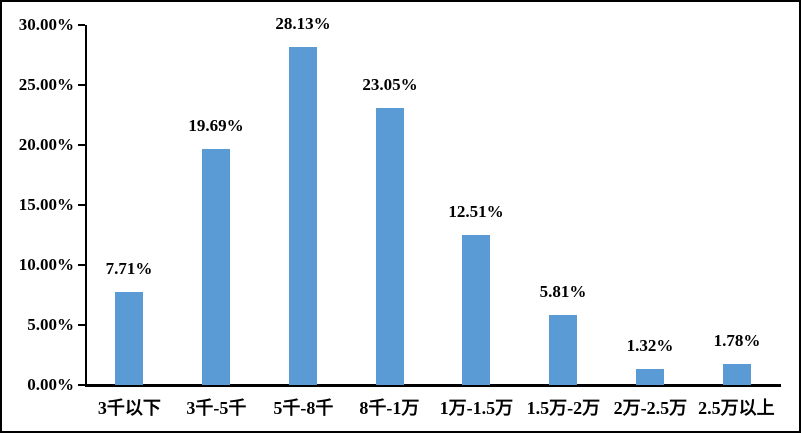 The image size is (801, 433). Describe the element at coordinates (46, 24) in the screenshot. I see `y-tick-label: 30.00%` at that location.